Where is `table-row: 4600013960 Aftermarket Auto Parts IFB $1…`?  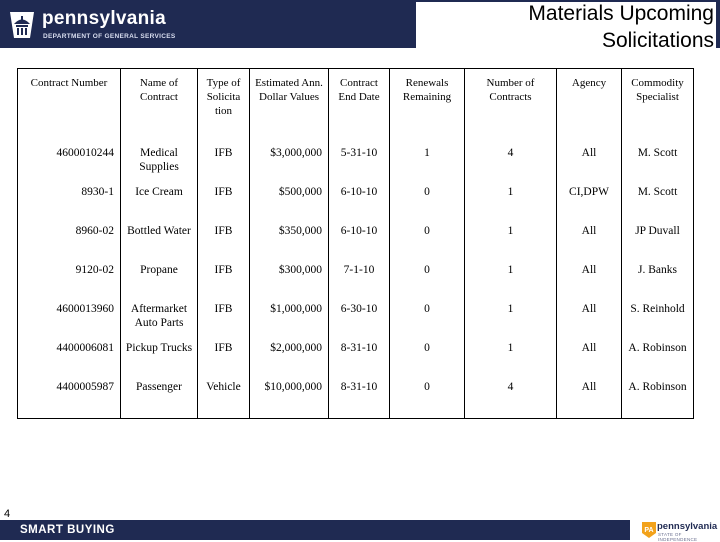
table-row: 4600013960 Aftermarket Auto Parts IFB $1… is located at coordinates (355, 316).